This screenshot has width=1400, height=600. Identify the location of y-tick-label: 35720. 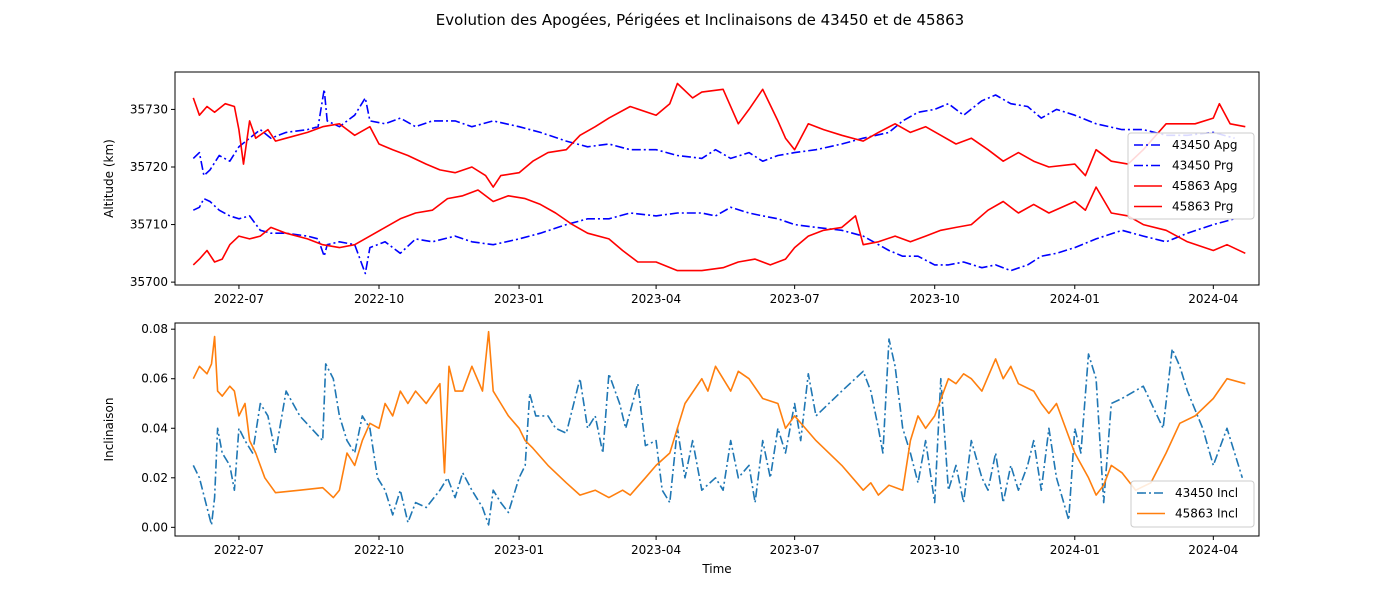
(149, 167).